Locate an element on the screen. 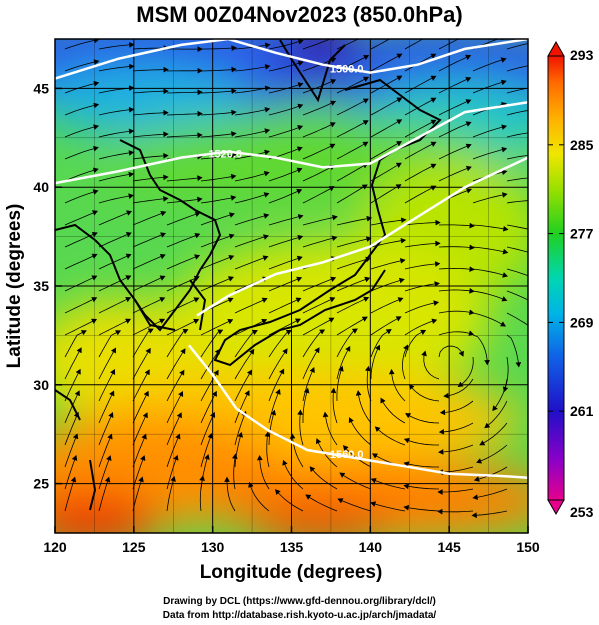 The height and width of the screenshot is (625, 599). x-tick-label: 140 is located at coordinates (371, 547).